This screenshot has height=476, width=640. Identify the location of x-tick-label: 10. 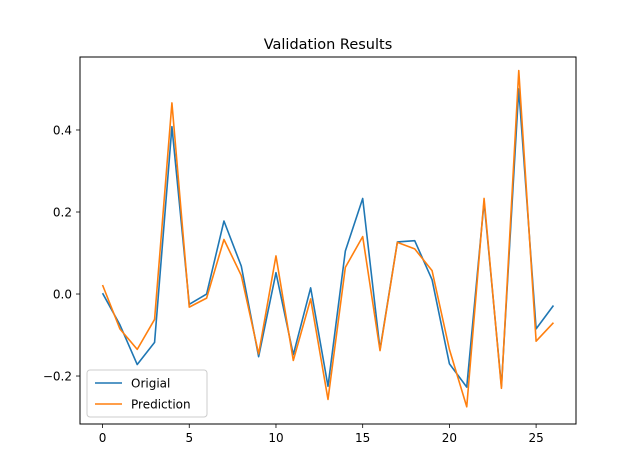
(275, 438).